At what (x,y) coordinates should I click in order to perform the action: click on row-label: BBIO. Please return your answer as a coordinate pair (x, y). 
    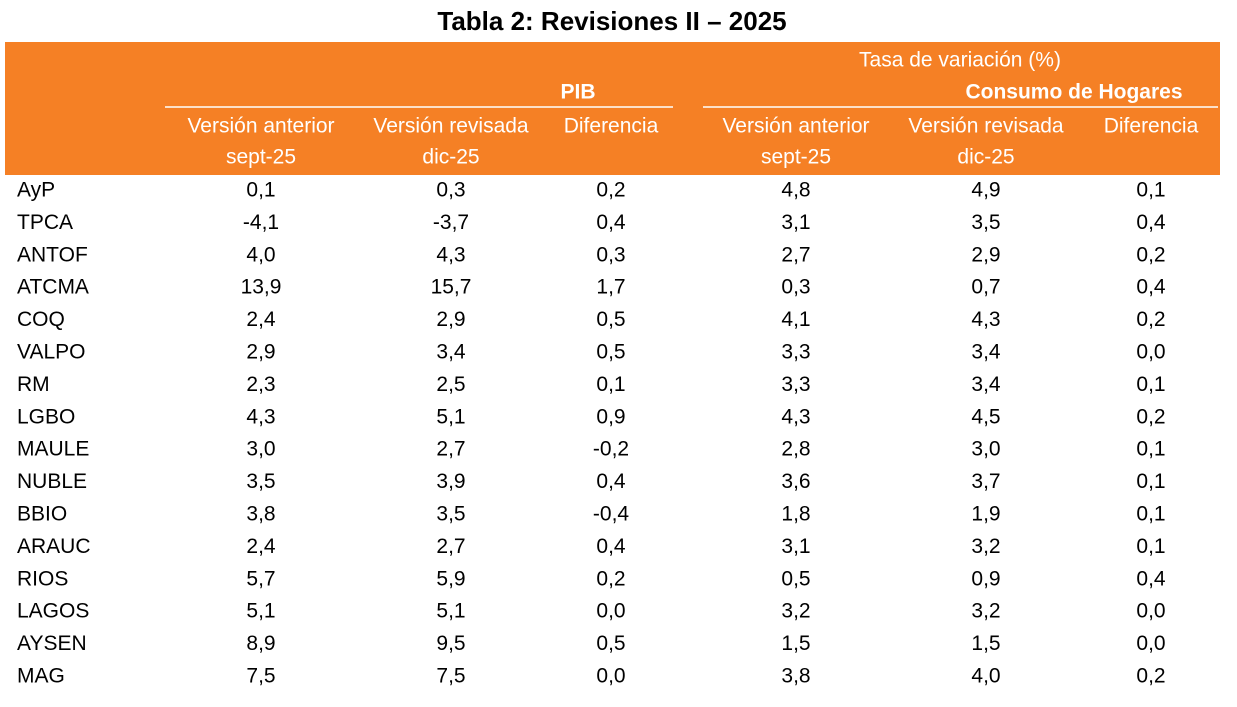
    Looking at the image, I should click on (42, 514).